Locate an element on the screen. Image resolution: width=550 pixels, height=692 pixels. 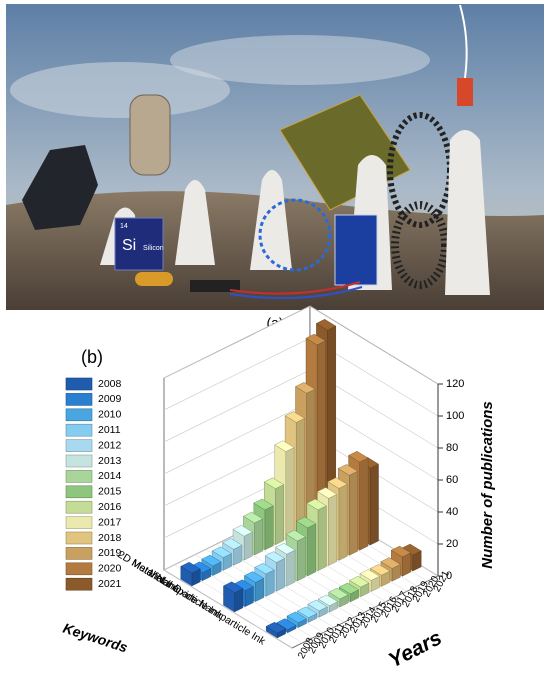
legend-label: 2008 is located at coordinates (110, 384).